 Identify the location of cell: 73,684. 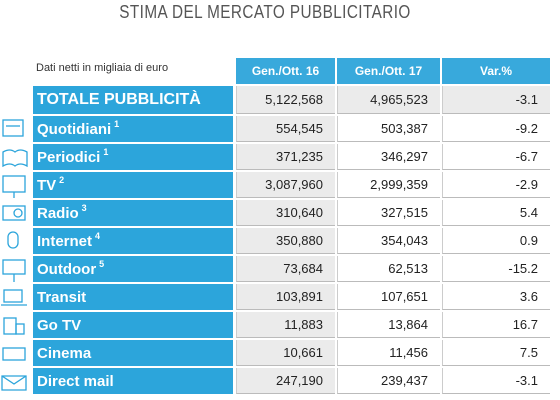
(285, 269).